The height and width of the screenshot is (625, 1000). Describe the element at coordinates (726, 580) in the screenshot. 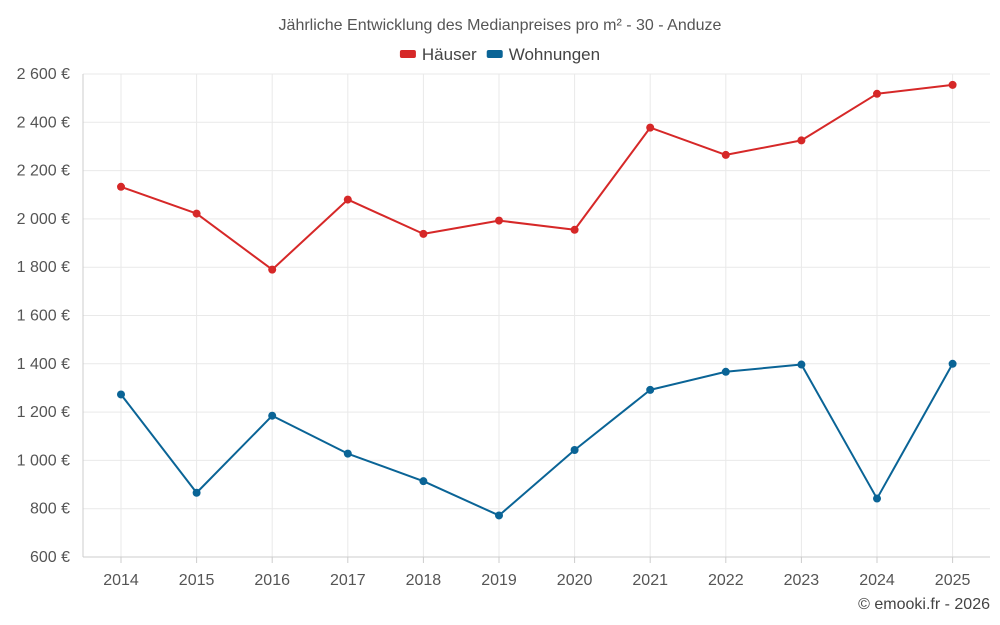

I see `x-tick-label: 2022` at that location.